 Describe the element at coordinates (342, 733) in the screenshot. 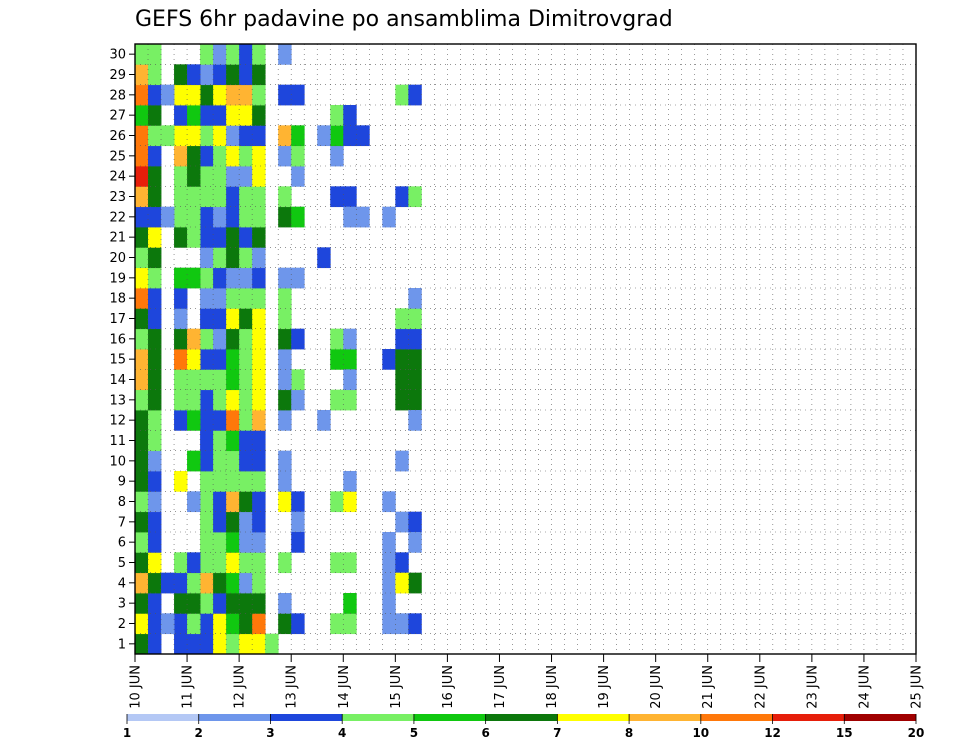

I see `colorbar-label: 4` at that location.